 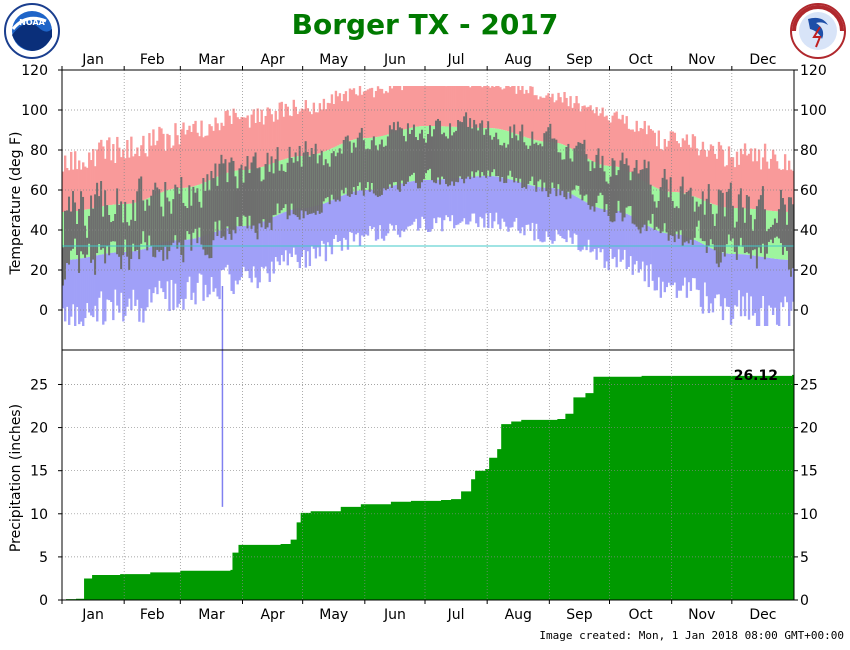 I want to click on month-label-bottom: May, so click(x=333, y=615).